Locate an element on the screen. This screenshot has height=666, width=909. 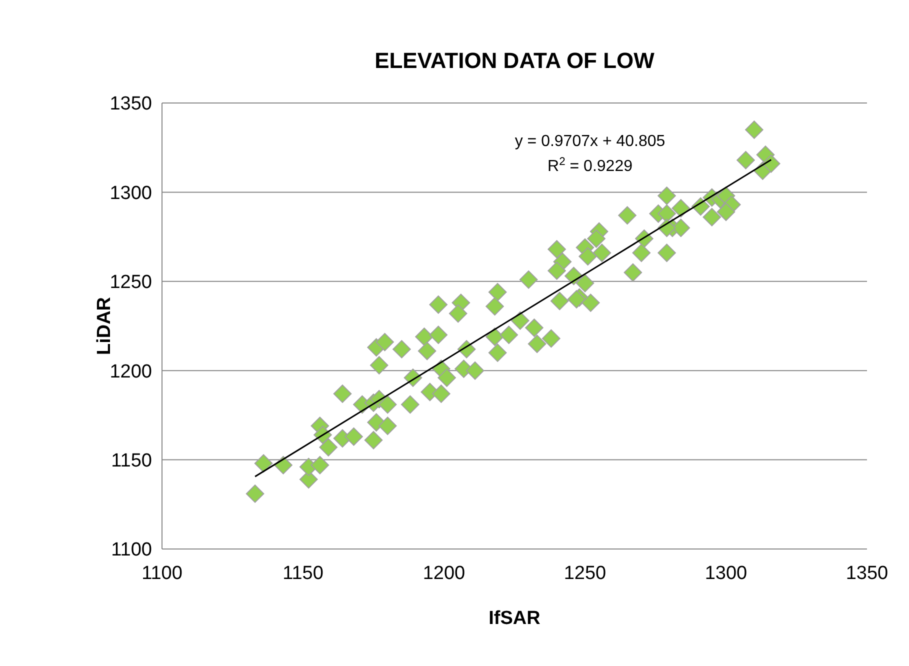
x-tick-label: 1250 is located at coordinates (585, 573).